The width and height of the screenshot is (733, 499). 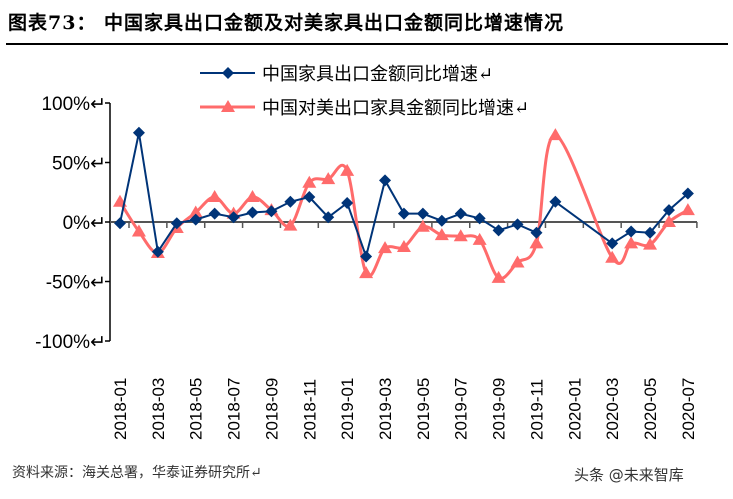 What do you see at coordinates (688, 409) in the screenshot?
I see `x-tick-label: 2020-07` at bounding box center [688, 409].